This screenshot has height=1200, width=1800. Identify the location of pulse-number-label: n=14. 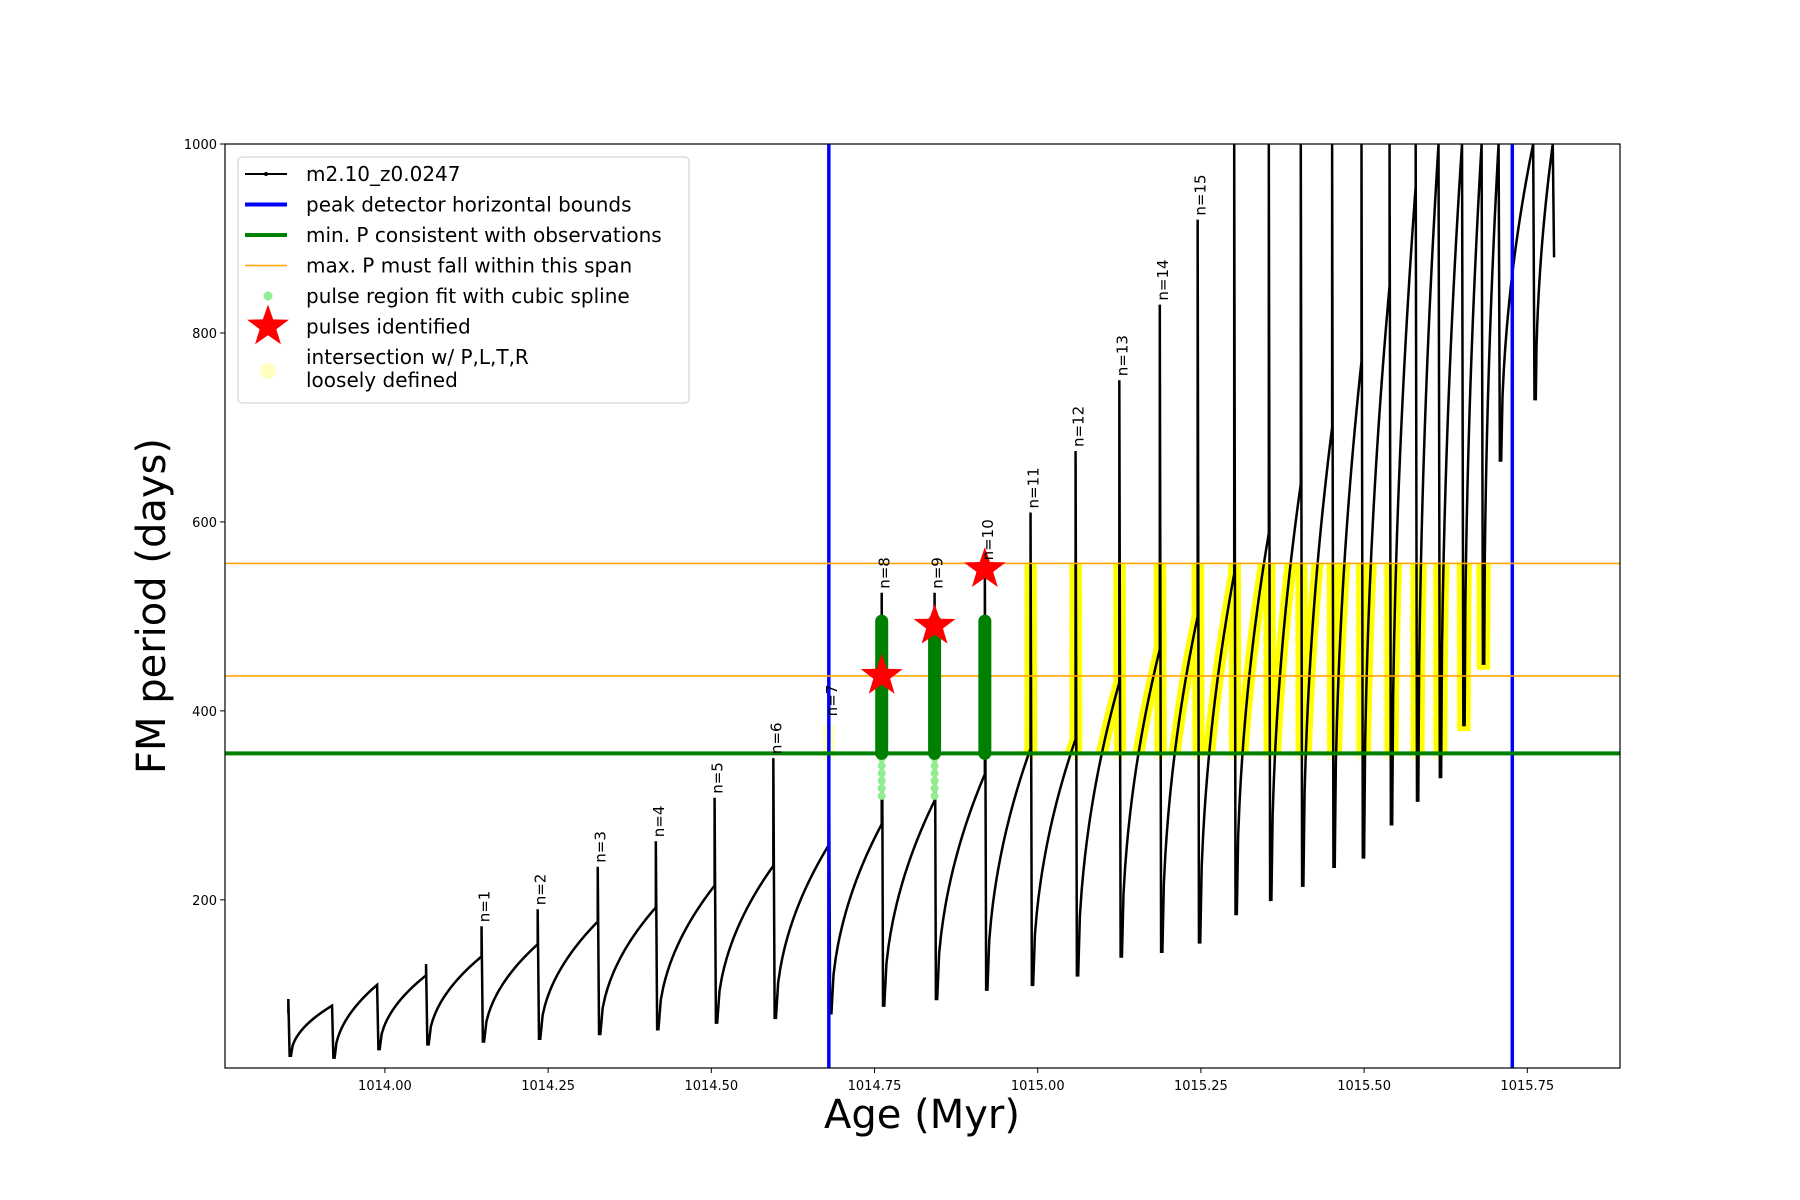
(1163, 279).